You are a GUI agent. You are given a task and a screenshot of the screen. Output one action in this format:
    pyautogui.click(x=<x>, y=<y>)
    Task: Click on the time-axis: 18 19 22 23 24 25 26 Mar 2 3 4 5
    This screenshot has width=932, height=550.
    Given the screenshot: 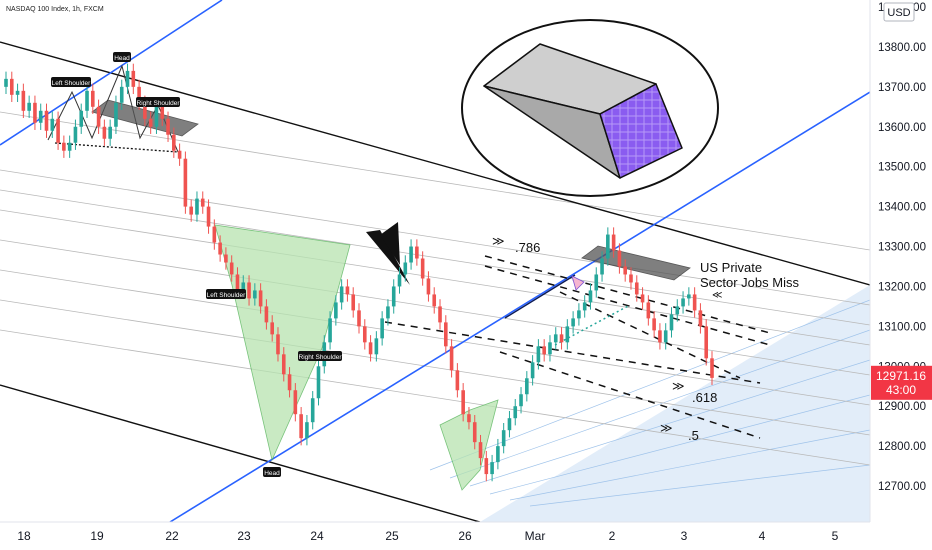 What is the action you would take?
    pyautogui.click(x=427, y=536)
    